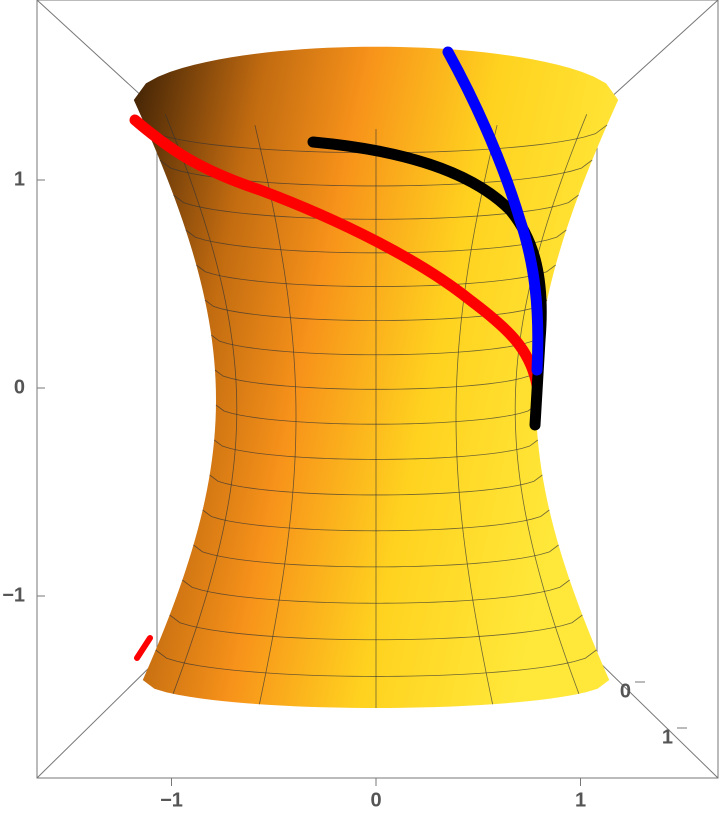 This screenshot has width=720, height=818. Describe the element at coordinates (667, 737) in the screenshot. I see `depth-tick-label: 1` at that location.